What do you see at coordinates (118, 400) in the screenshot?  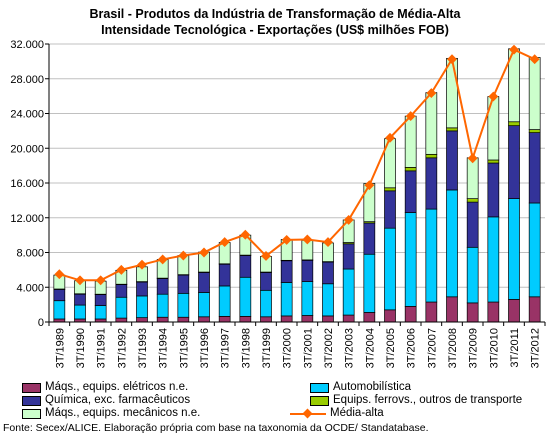 I see `legend-label-chemical: Química, exc. farmacêuticos` at bounding box center [118, 400].